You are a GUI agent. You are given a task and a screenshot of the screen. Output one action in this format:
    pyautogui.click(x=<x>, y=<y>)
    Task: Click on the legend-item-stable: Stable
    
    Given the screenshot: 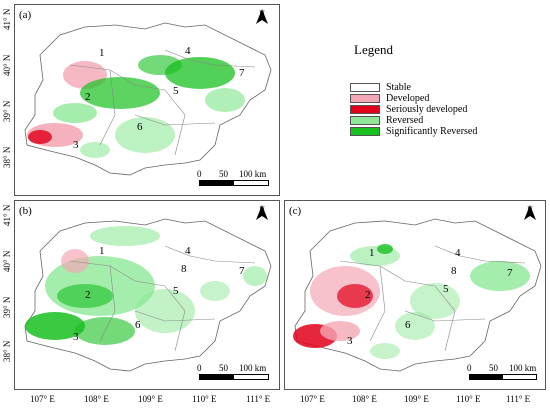 What is the action you would take?
    pyautogui.click(x=425, y=87)
    